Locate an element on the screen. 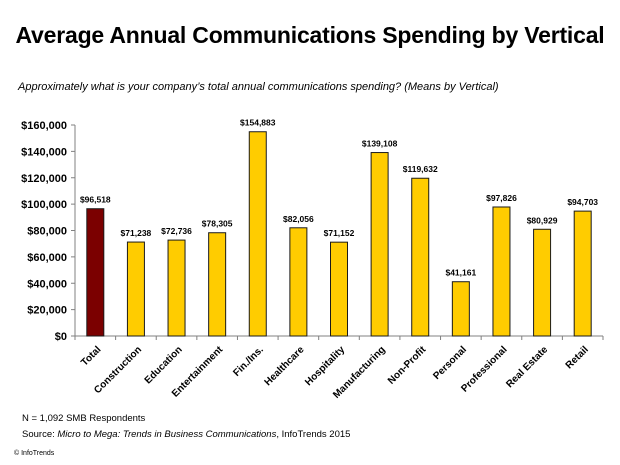 Image resolution: width=620 pixels, height=465 pixels. y-tick-label: $120,000 is located at coordinates (44, 179).